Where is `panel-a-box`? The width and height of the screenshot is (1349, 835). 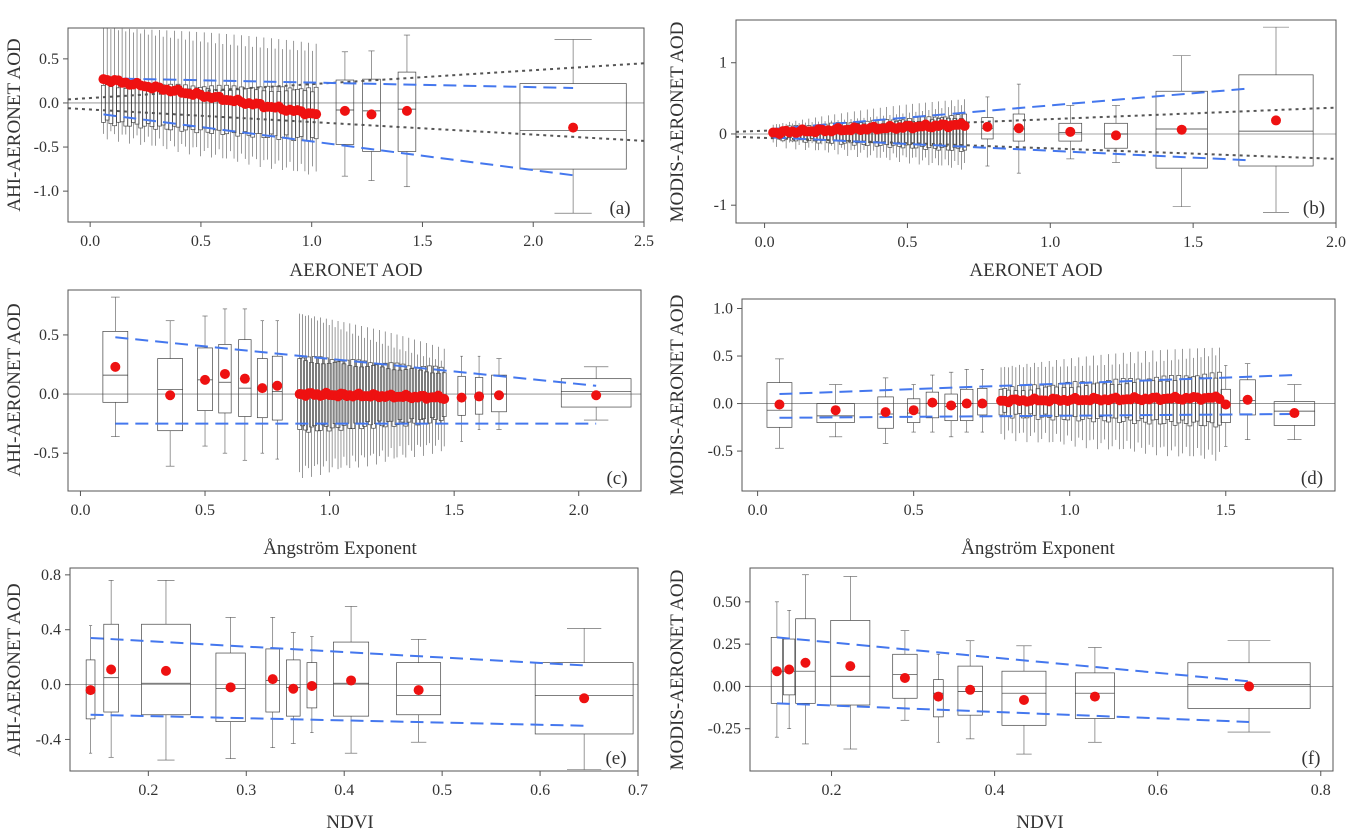 panel-a-box is located at coordinates (573, 126).